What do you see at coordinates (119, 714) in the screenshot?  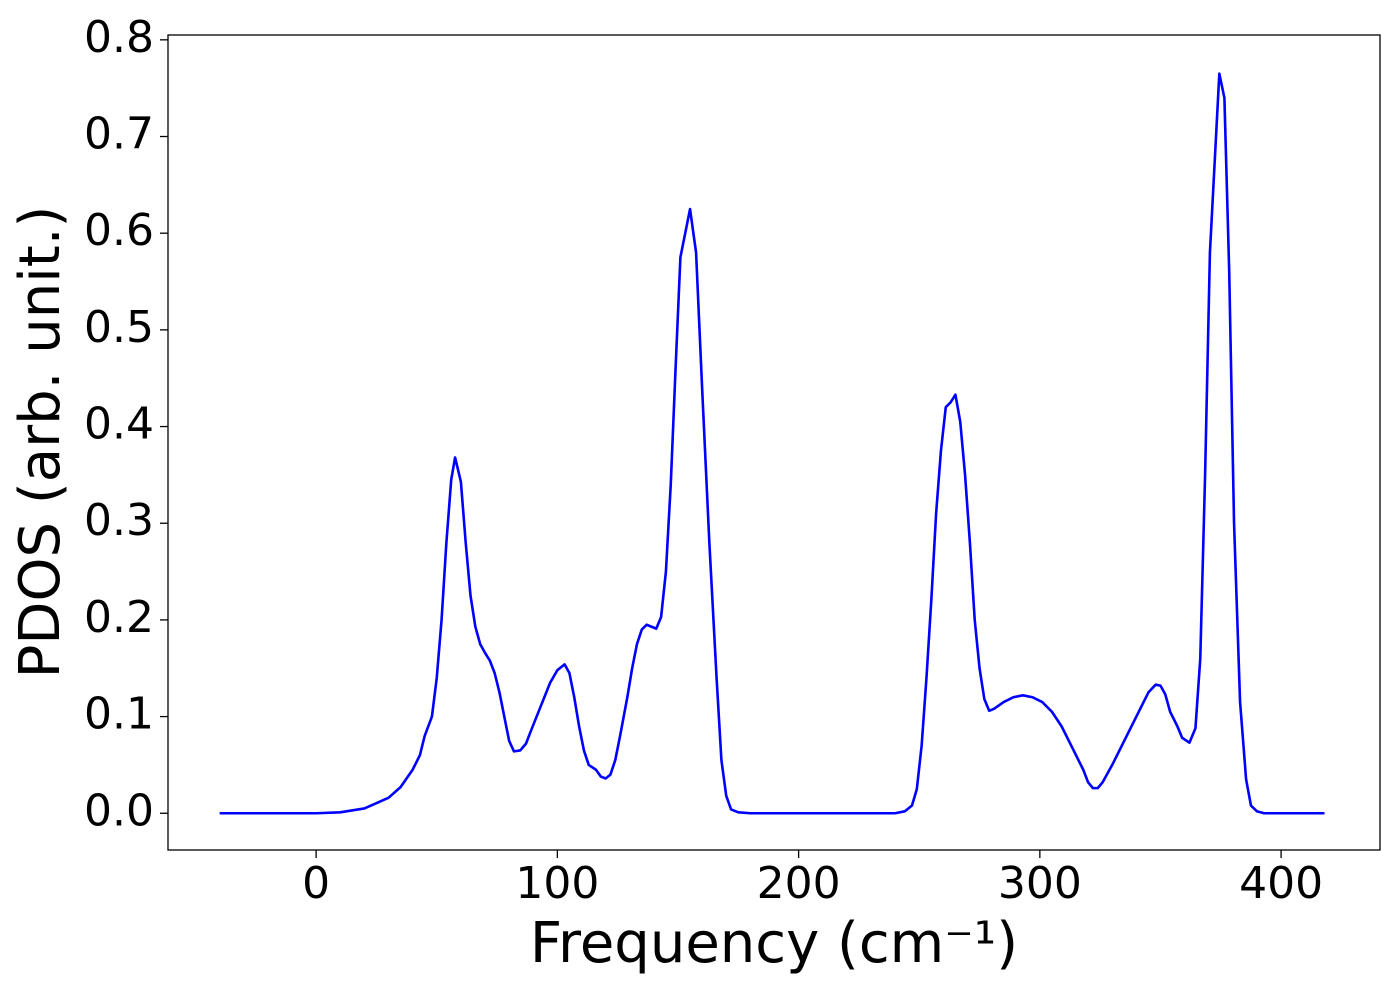 I see `y-tick-label: 0.1` at bounding box center [119, 714].